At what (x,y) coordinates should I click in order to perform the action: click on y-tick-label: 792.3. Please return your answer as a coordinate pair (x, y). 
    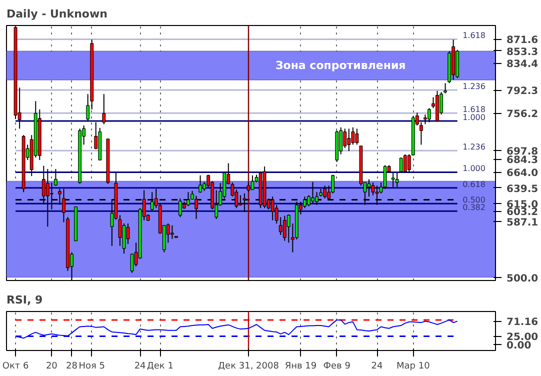
    Looking at the image, I should click on (522, 92).